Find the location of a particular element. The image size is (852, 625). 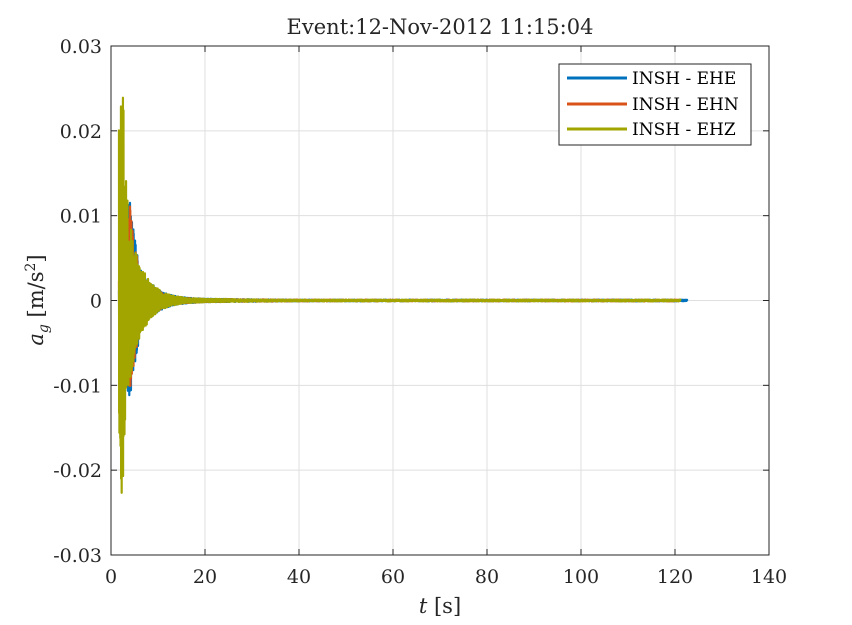

y-tick-label: 0.01 is located at coordinates (81, 217).